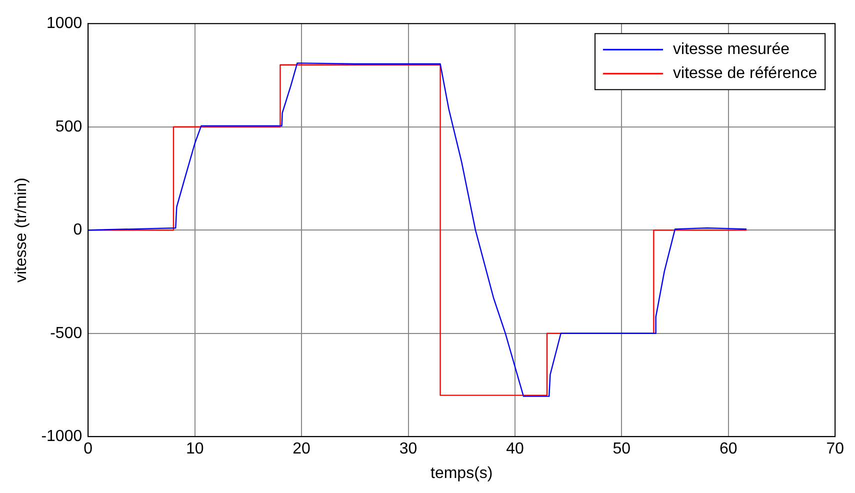 This screenshot has height=493, width=855. Describe the element at coordinates (195, 449) in the screenshot. I see `x-tick-label: 10` at that location.